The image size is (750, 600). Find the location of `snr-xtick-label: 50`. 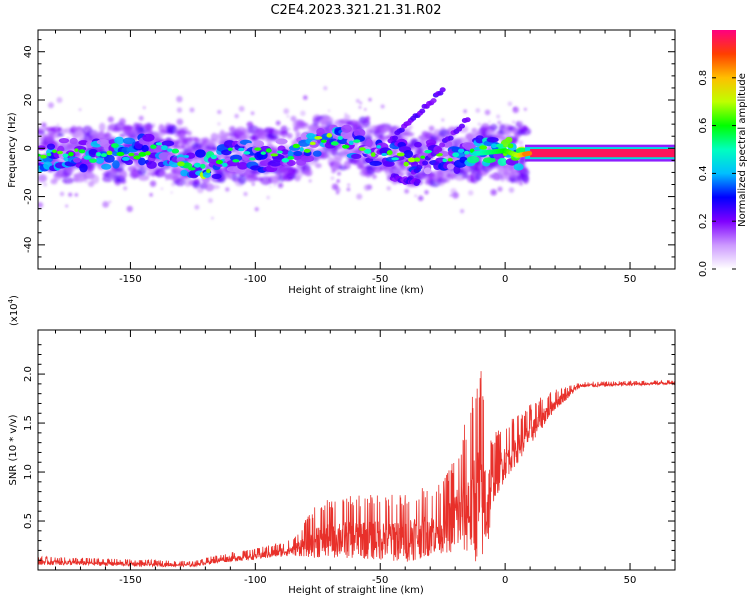

snr-xtick-label: 50 is located at coordinates (630, 580).